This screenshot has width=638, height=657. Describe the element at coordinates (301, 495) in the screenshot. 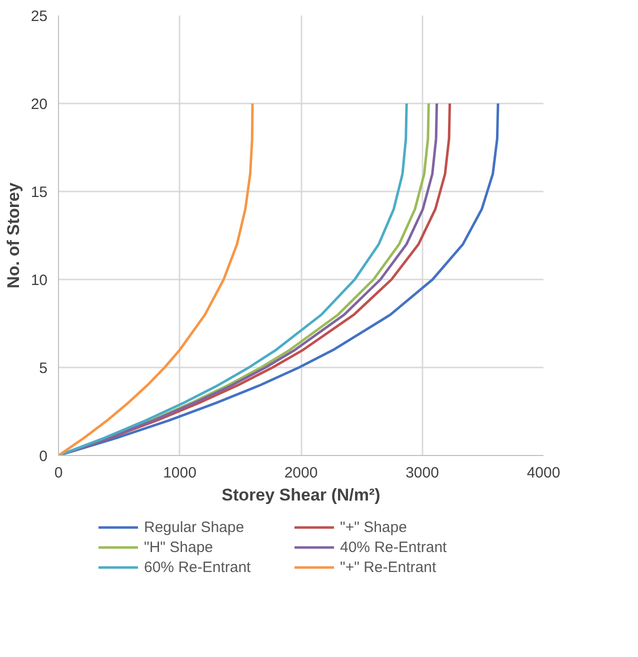

I see `x-axis-title: Storey Shear (N/m²)` at that location.